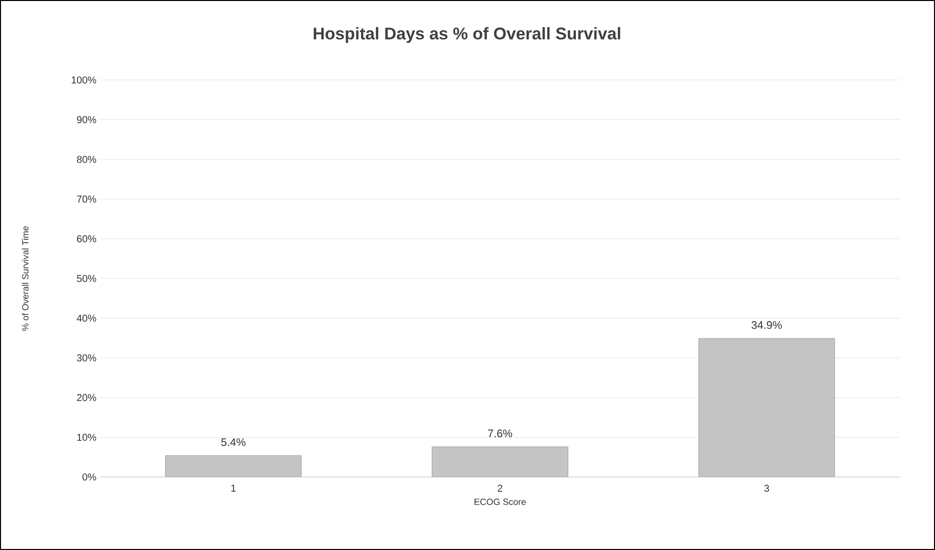 Image resolution: width=935 pixels, height=550 pixels. What do you see at coordinates (86, 120) in the screenshot?
I see `y-tick-label: 90%` at bounding box center [86, 120].